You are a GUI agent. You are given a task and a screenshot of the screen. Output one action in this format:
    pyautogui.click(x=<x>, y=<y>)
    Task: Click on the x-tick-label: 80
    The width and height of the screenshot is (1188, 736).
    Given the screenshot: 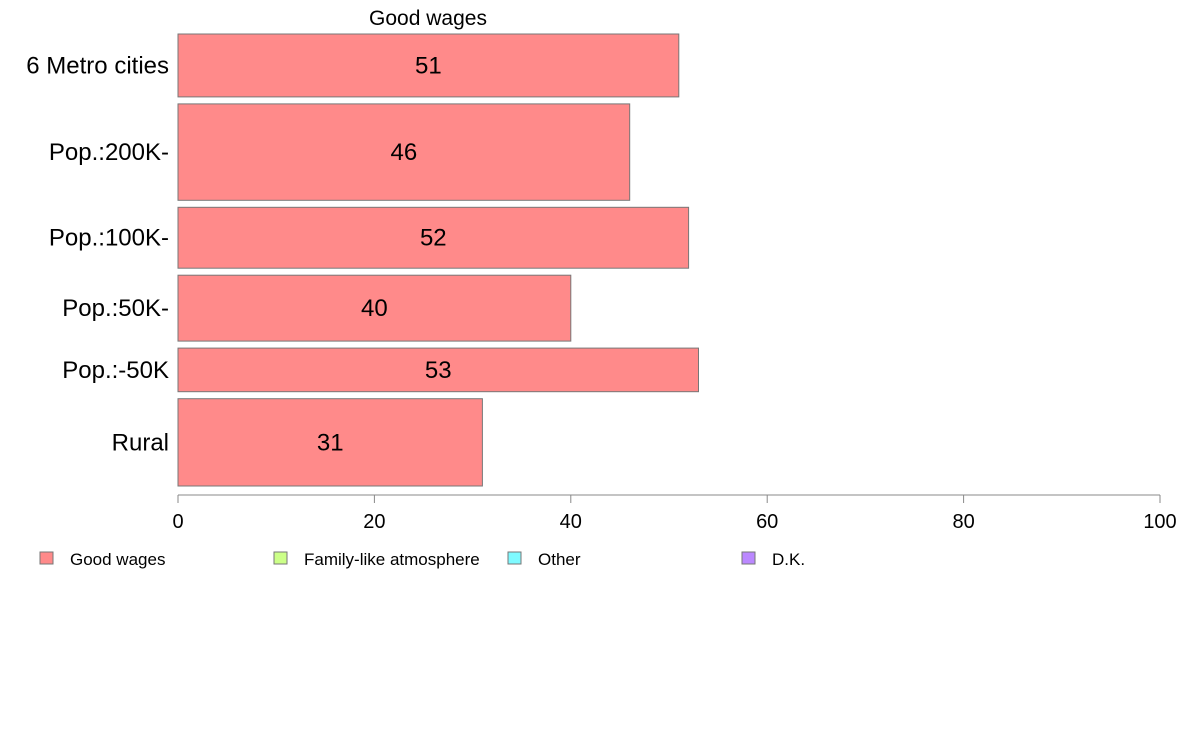 What is the action you would take?
    pyautogui.click(x=963, y=522)
    